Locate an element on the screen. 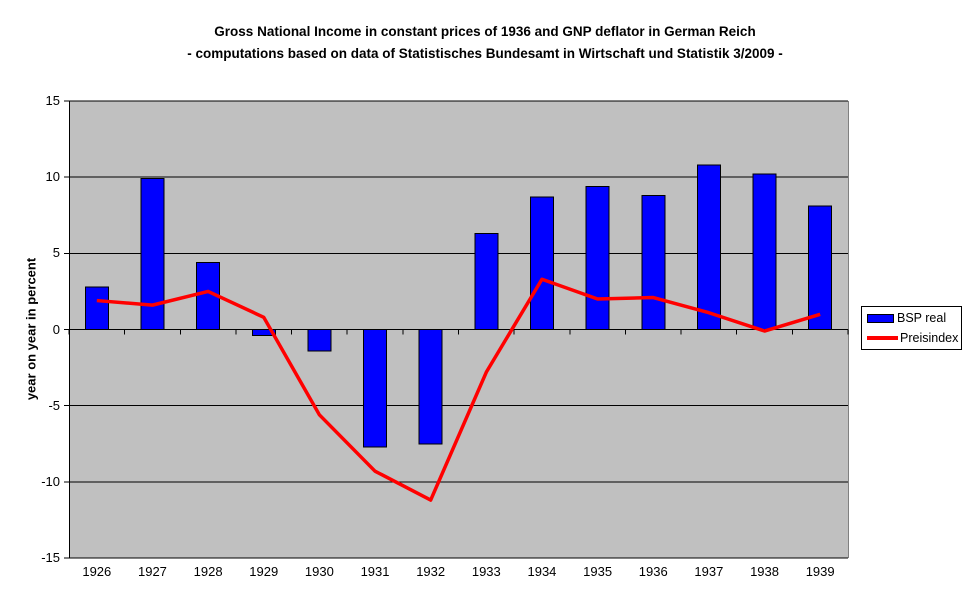  legend-label-preisindex: Preisindex is located at coordinates (929, 337).